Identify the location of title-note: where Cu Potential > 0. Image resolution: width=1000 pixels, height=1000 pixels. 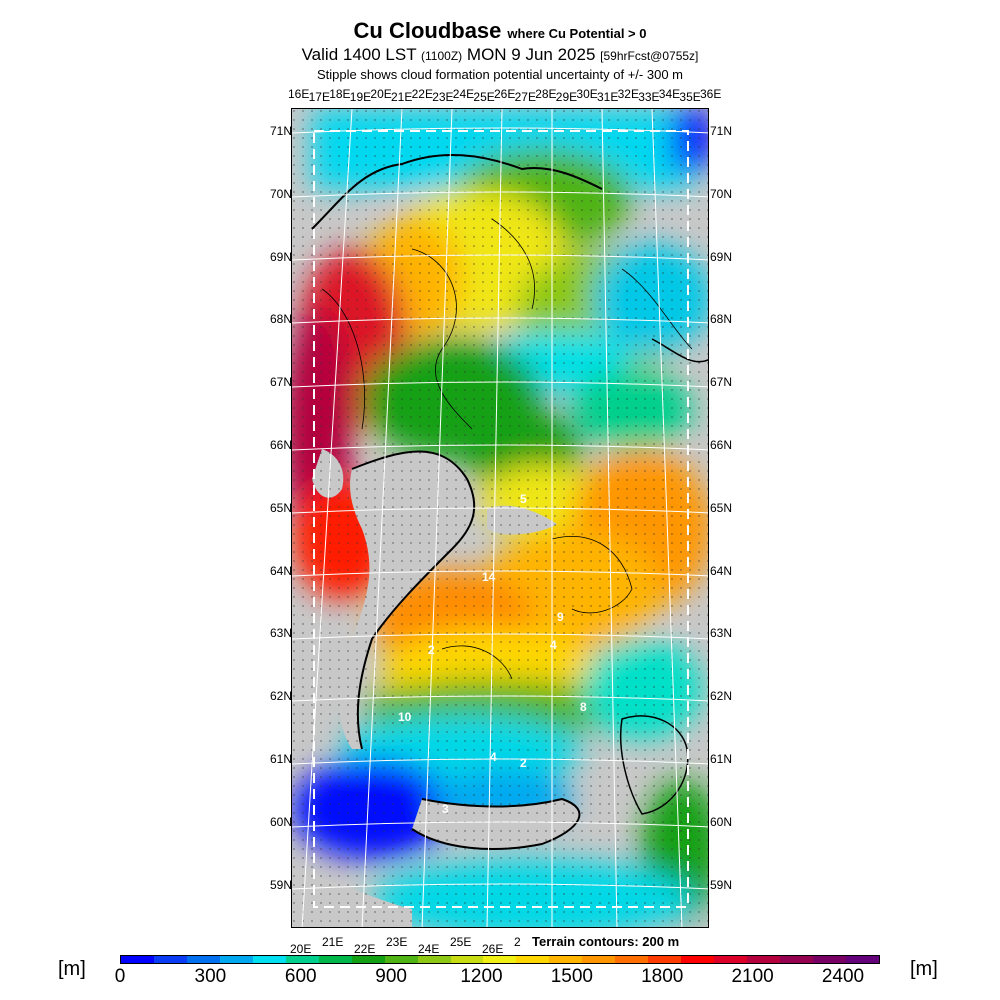
(577, 33).